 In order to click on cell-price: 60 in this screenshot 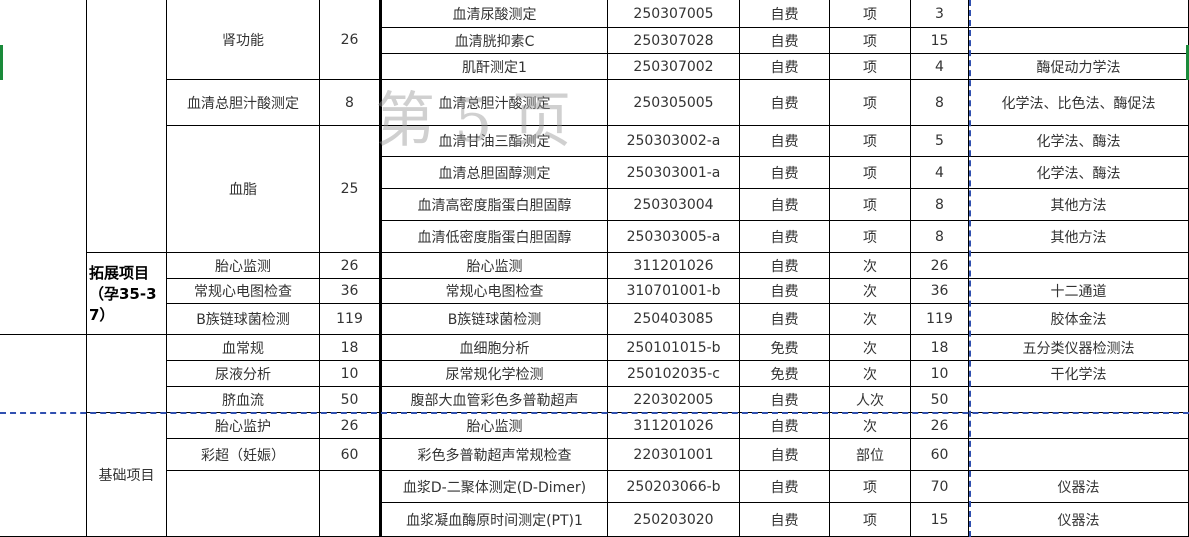, I will do `click(940, 455)`.